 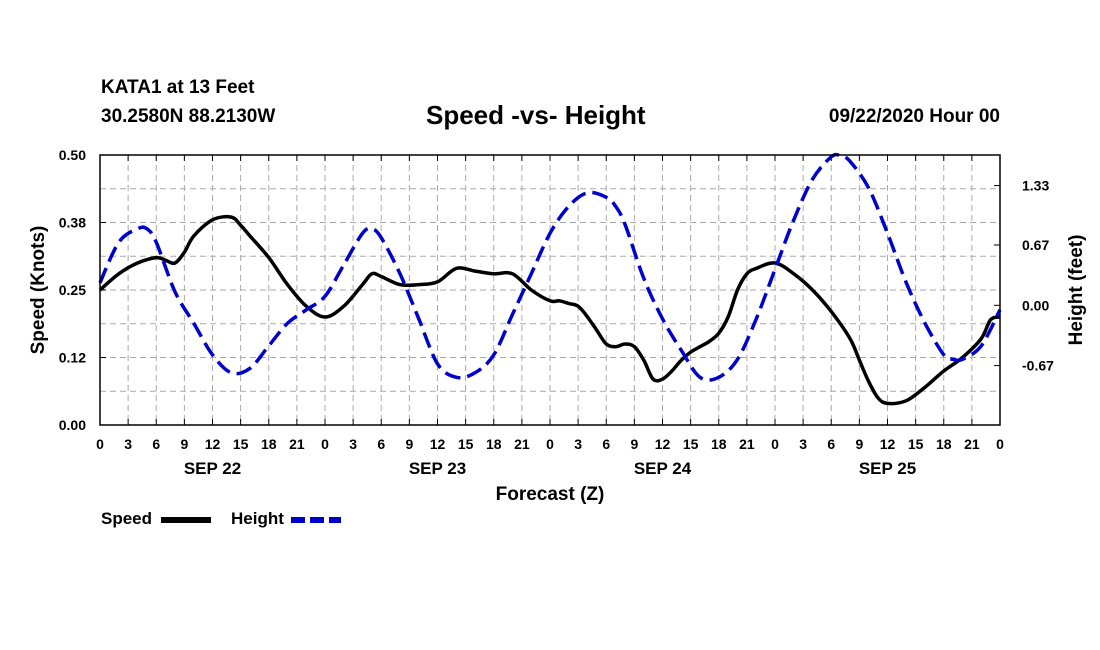 I want to click on y-tick-label: 0.25, so click(x=72, y=290).